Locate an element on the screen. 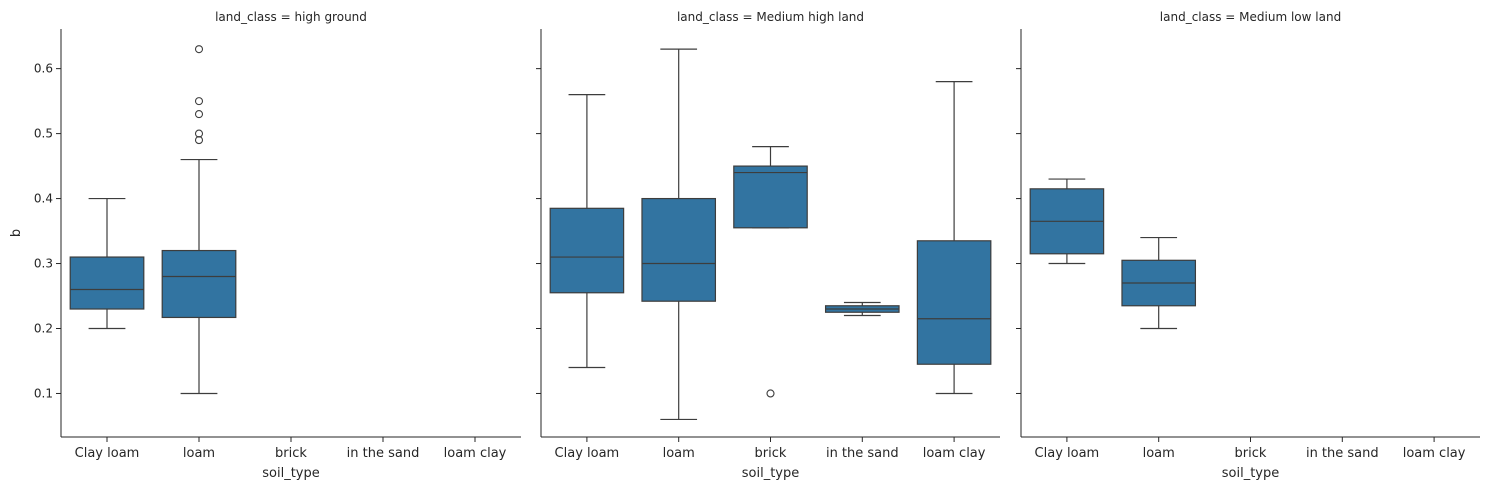  y-tick-label: 0.6 is located at coordinates (43, 69).